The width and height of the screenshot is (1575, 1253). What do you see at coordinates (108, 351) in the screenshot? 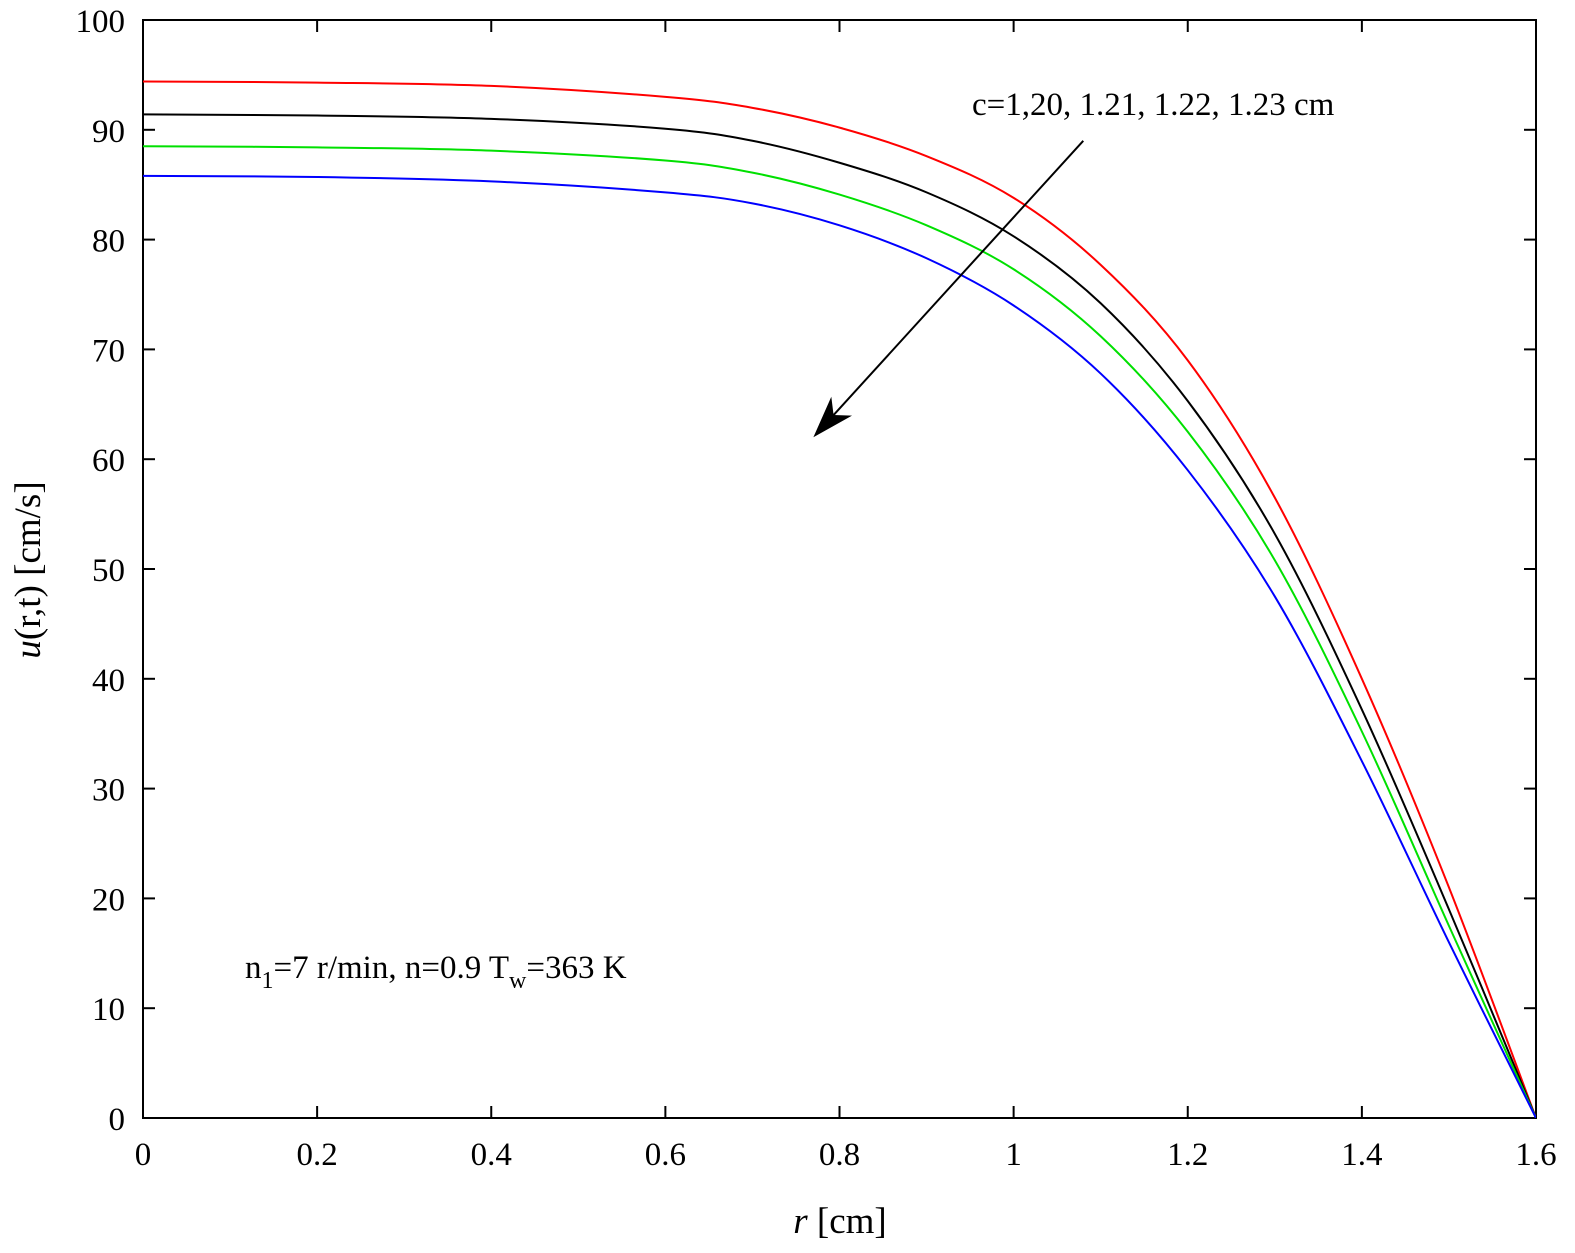
I see `y-tick-label: 70` at bounding box center [108, 351].